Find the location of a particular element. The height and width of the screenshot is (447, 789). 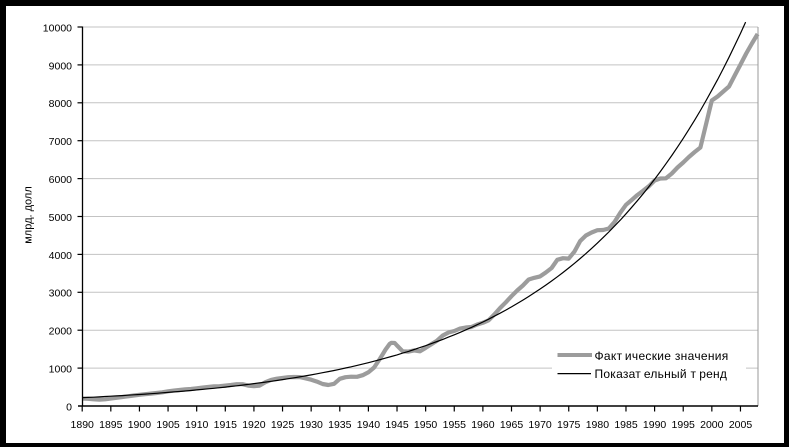

svg-text: 4000 is located at coordinates (61, 256).